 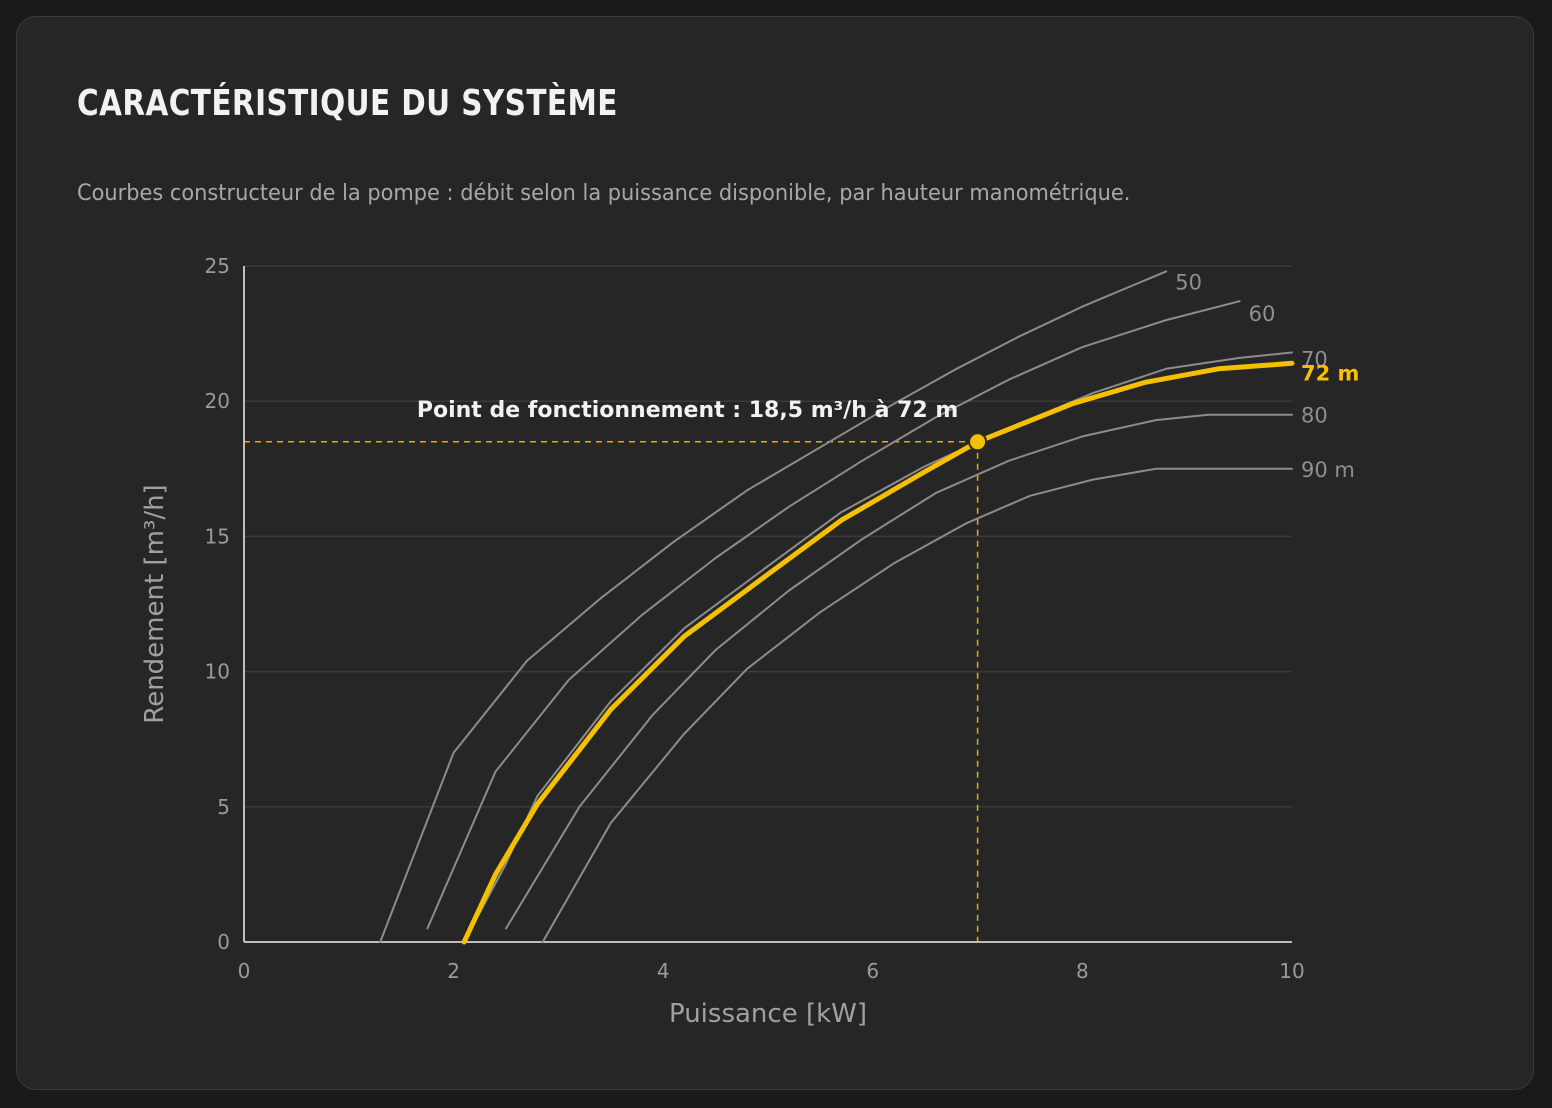 I want to click on y-axis-title: Rendement [m³/h], so click(x=155, y=603).